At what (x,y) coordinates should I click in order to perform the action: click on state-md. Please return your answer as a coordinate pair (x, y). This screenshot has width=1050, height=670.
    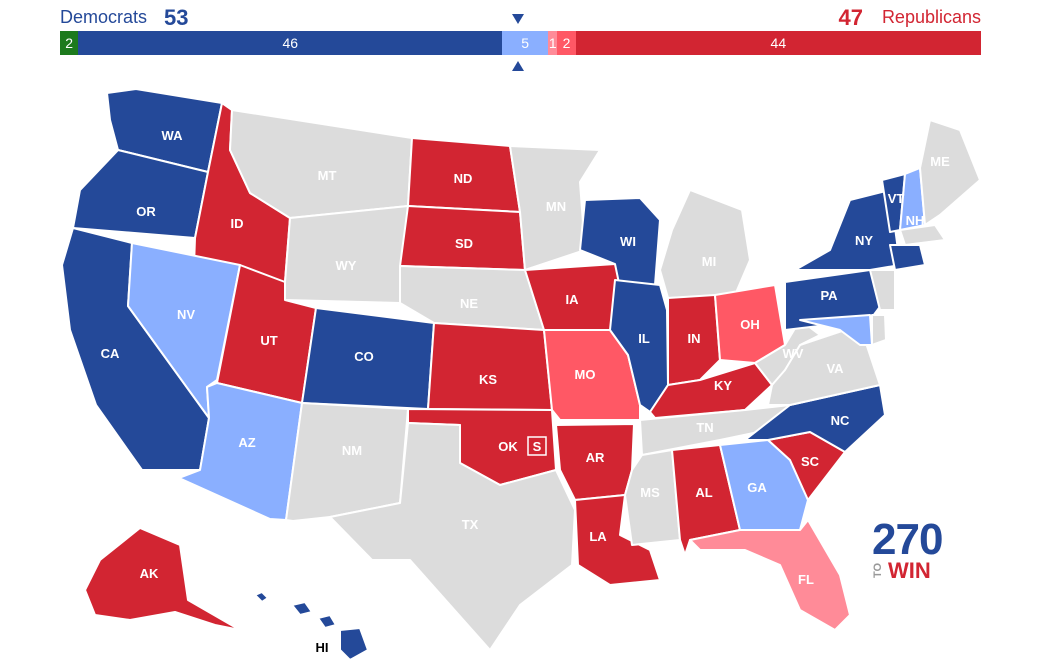
    Looking at the image, I should click on (836, 330).